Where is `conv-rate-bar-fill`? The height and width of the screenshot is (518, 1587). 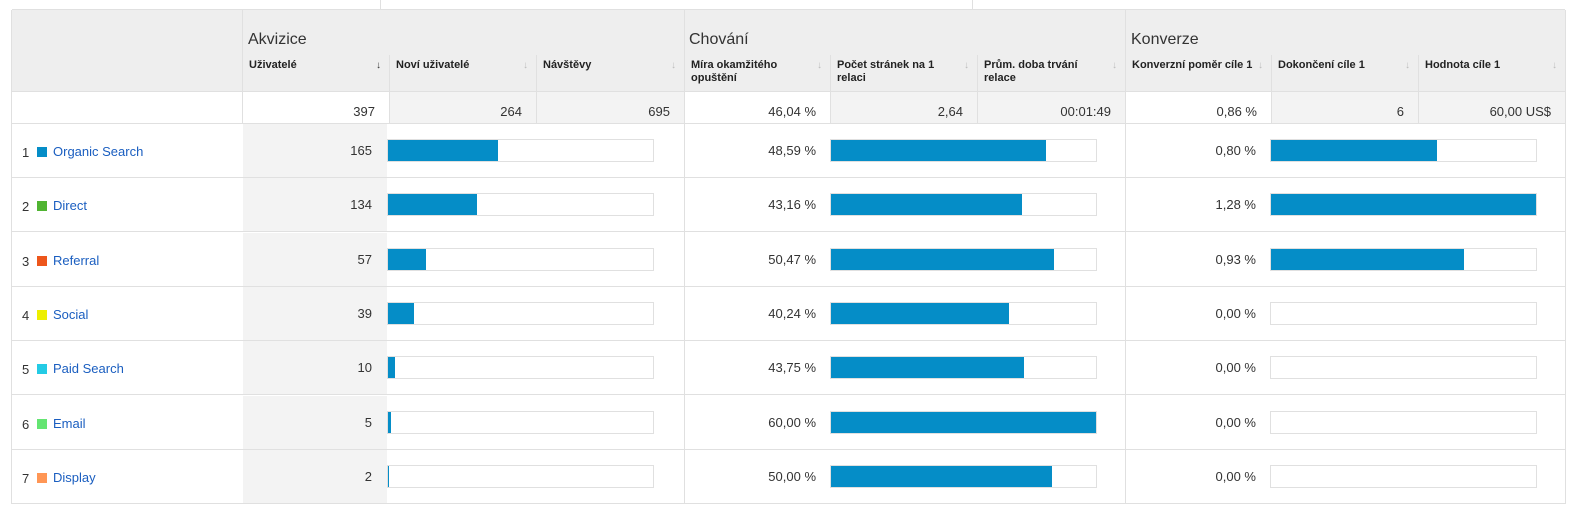
conv-rate-bar-fill is located at coordinates (1354, 150).